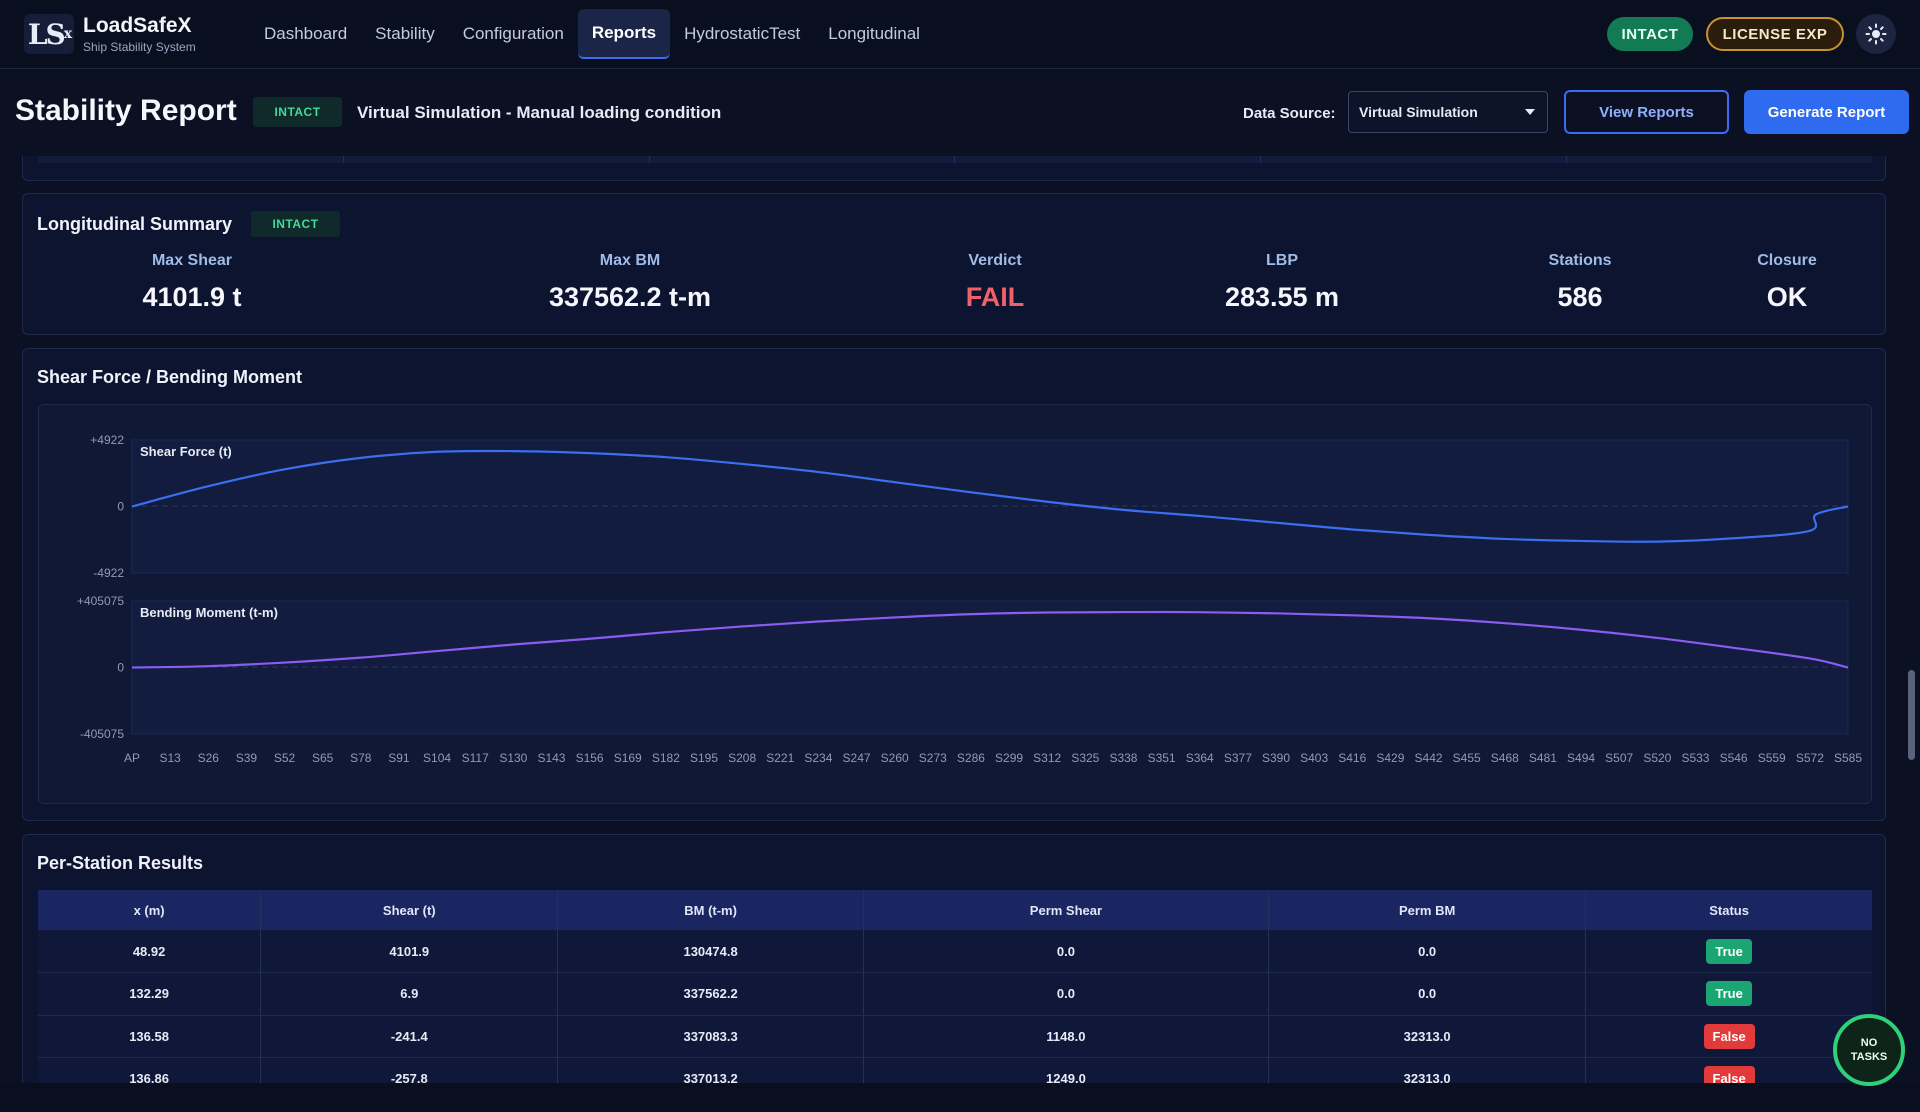  What do you see at coordinates (895, 758) in the screenshot?
I see `x-tick-label: S260` at bounding box center [895, 758].